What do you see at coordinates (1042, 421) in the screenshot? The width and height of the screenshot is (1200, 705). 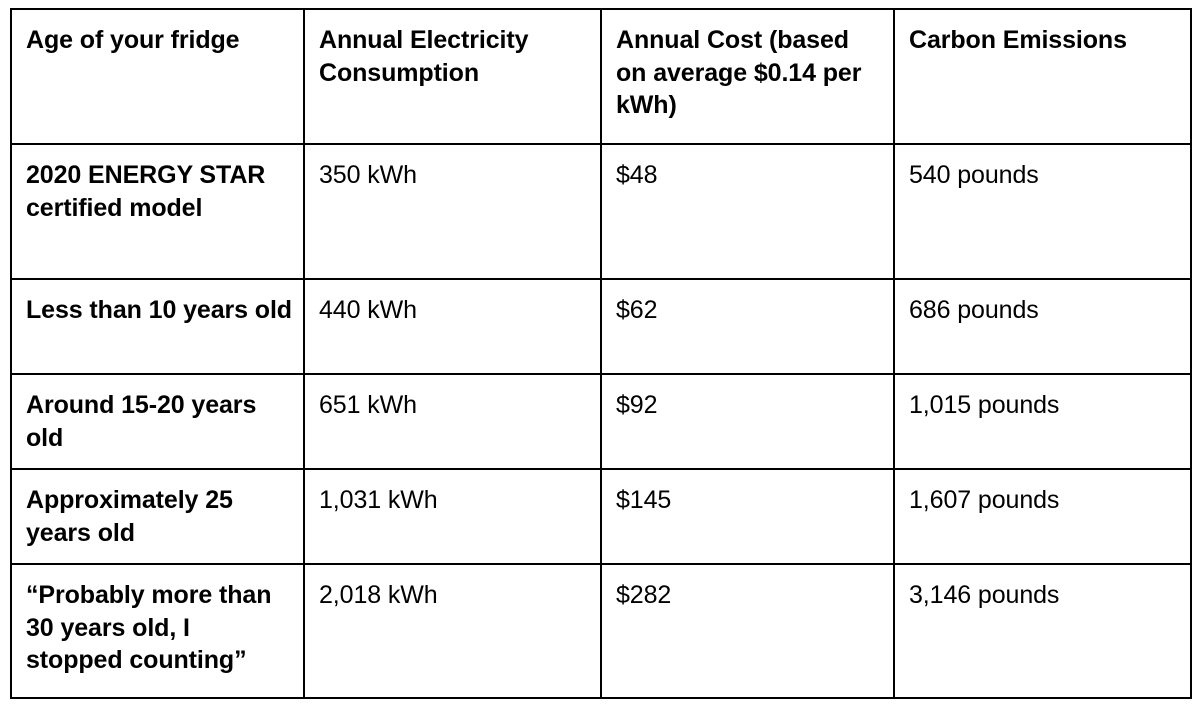 I see `cell-emissions: 1,015 pounds` at bounding box center [1042, 421].